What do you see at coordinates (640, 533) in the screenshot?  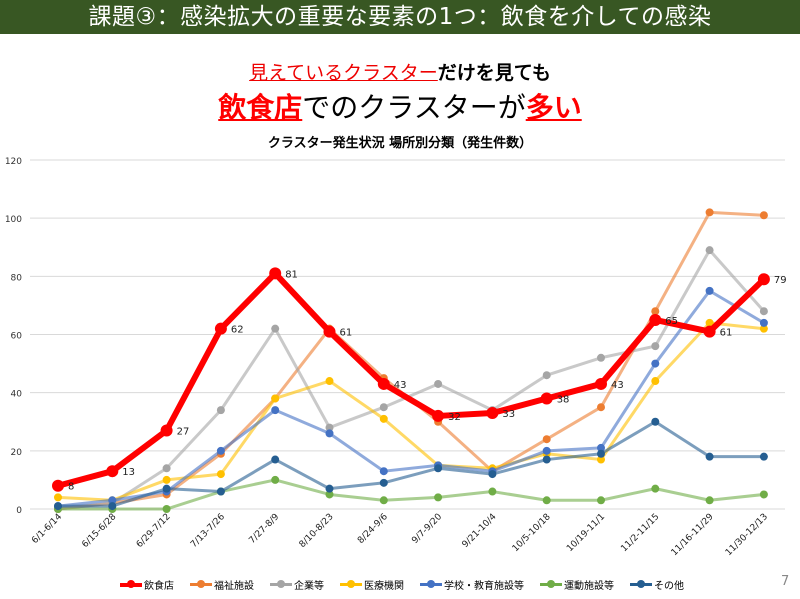 I see `x-tick-label: 11/2-11/15` at bounding box center [640, 533].